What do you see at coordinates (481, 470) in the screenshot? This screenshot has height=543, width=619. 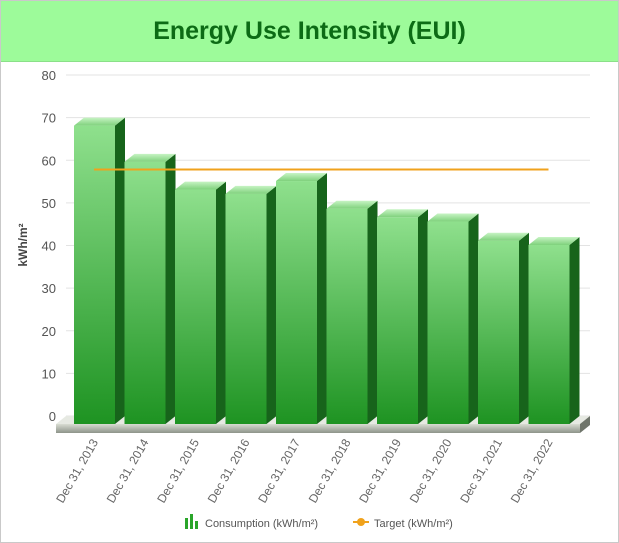 I see `x-tick-label: Dec 31, 2021` at bounding box center [481, 470].